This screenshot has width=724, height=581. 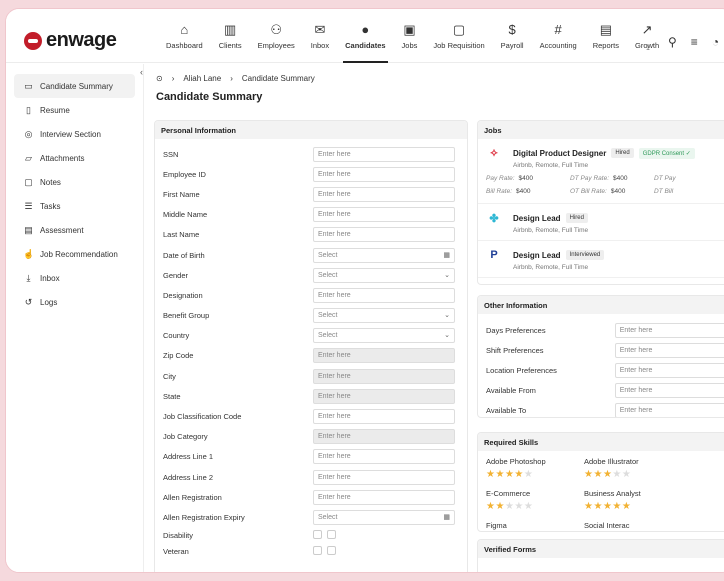 I want to click on field-row-city: City Enter here, so click(x=311, y=376).